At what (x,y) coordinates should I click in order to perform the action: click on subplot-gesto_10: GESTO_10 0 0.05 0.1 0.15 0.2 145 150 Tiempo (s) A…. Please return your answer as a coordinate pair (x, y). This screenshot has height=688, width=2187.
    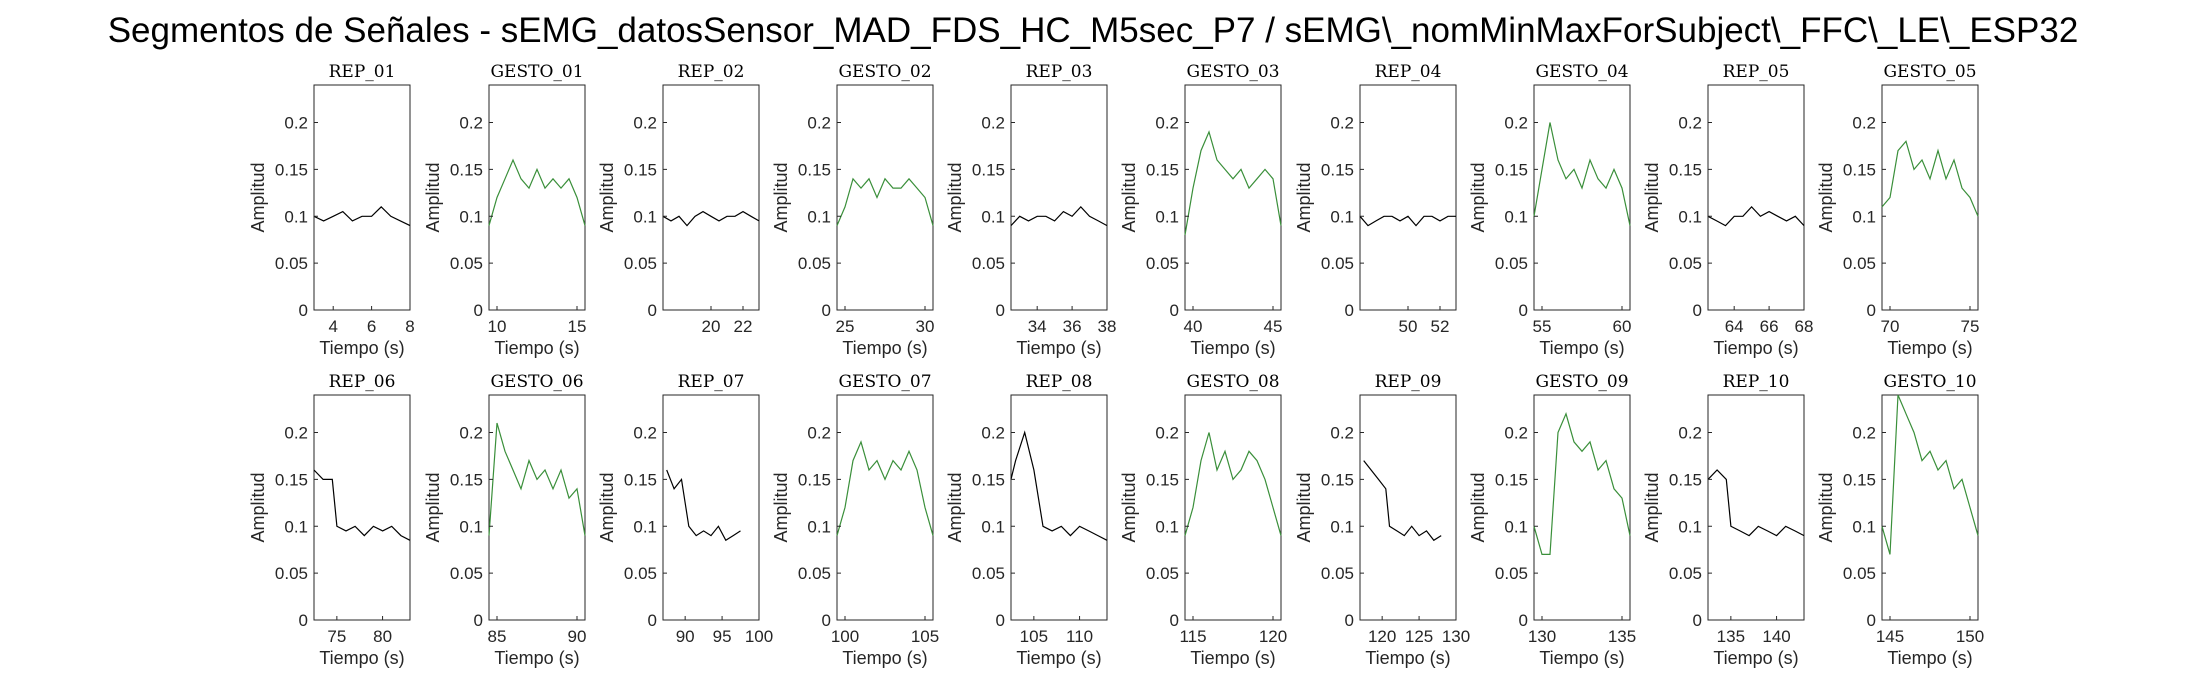
    Looking at the image, I should click on (1900, 520).